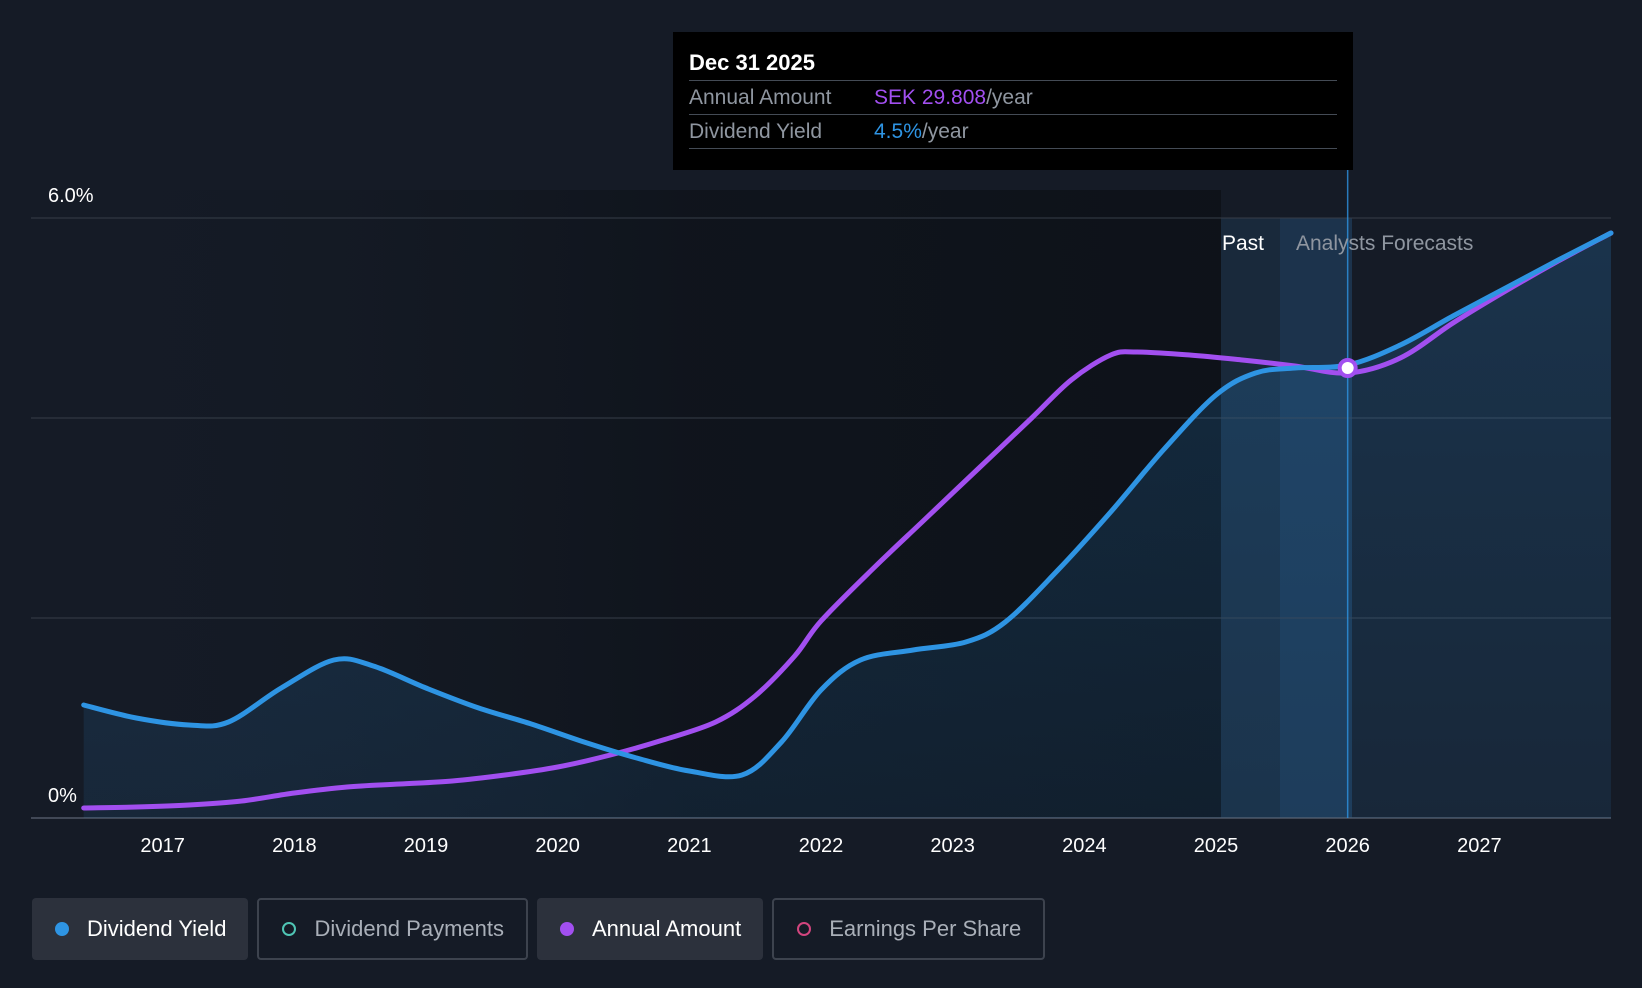 This screenshot has width=1642, height=988. Describe the element at coordinates (952, 846) in the screenshot. I see `x-tick-label: 2023` at that location.